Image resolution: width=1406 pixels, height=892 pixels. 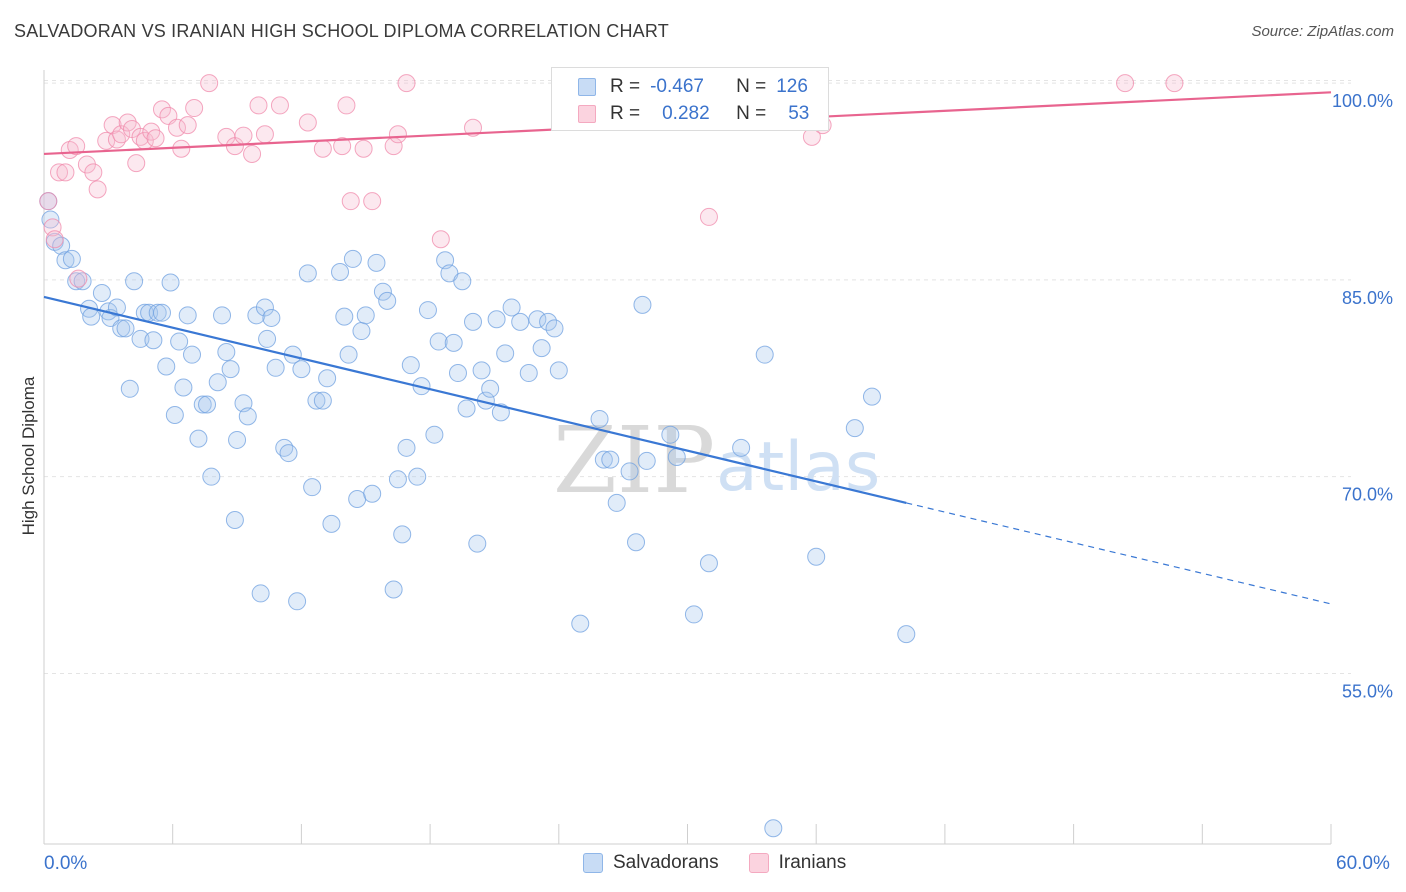 I want to click on legend-row-salvadorans: R = -0.467 N = 126, so click(x=680, y=87).